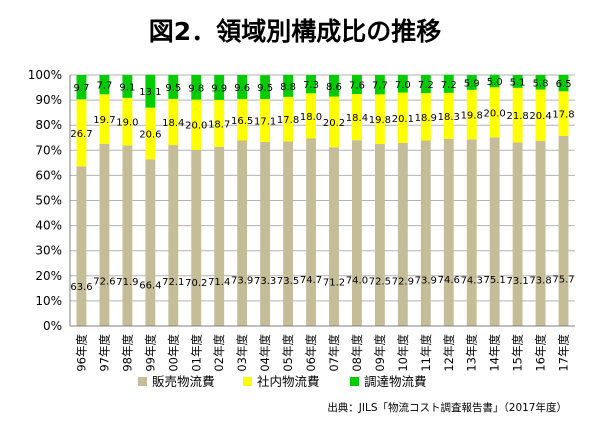  I want to click on y-axis: 0% 10% 20% 30% 40% 50% 60% 70% 80% 90% 100%, so click(49, 200).